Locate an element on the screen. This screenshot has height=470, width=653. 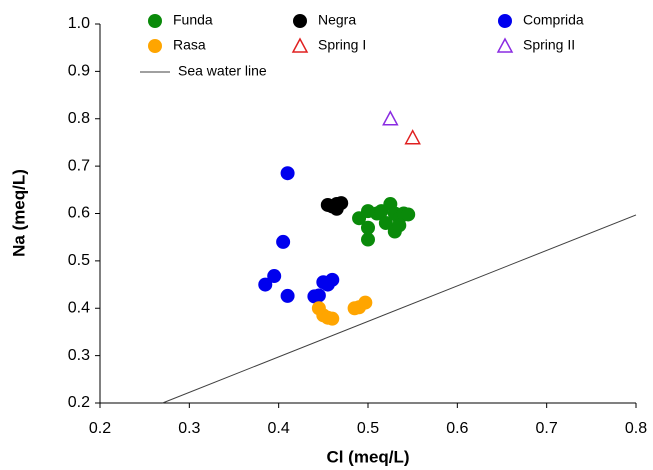
y-axis-label: Na (meq/L) is located at coordinates (18, 213).